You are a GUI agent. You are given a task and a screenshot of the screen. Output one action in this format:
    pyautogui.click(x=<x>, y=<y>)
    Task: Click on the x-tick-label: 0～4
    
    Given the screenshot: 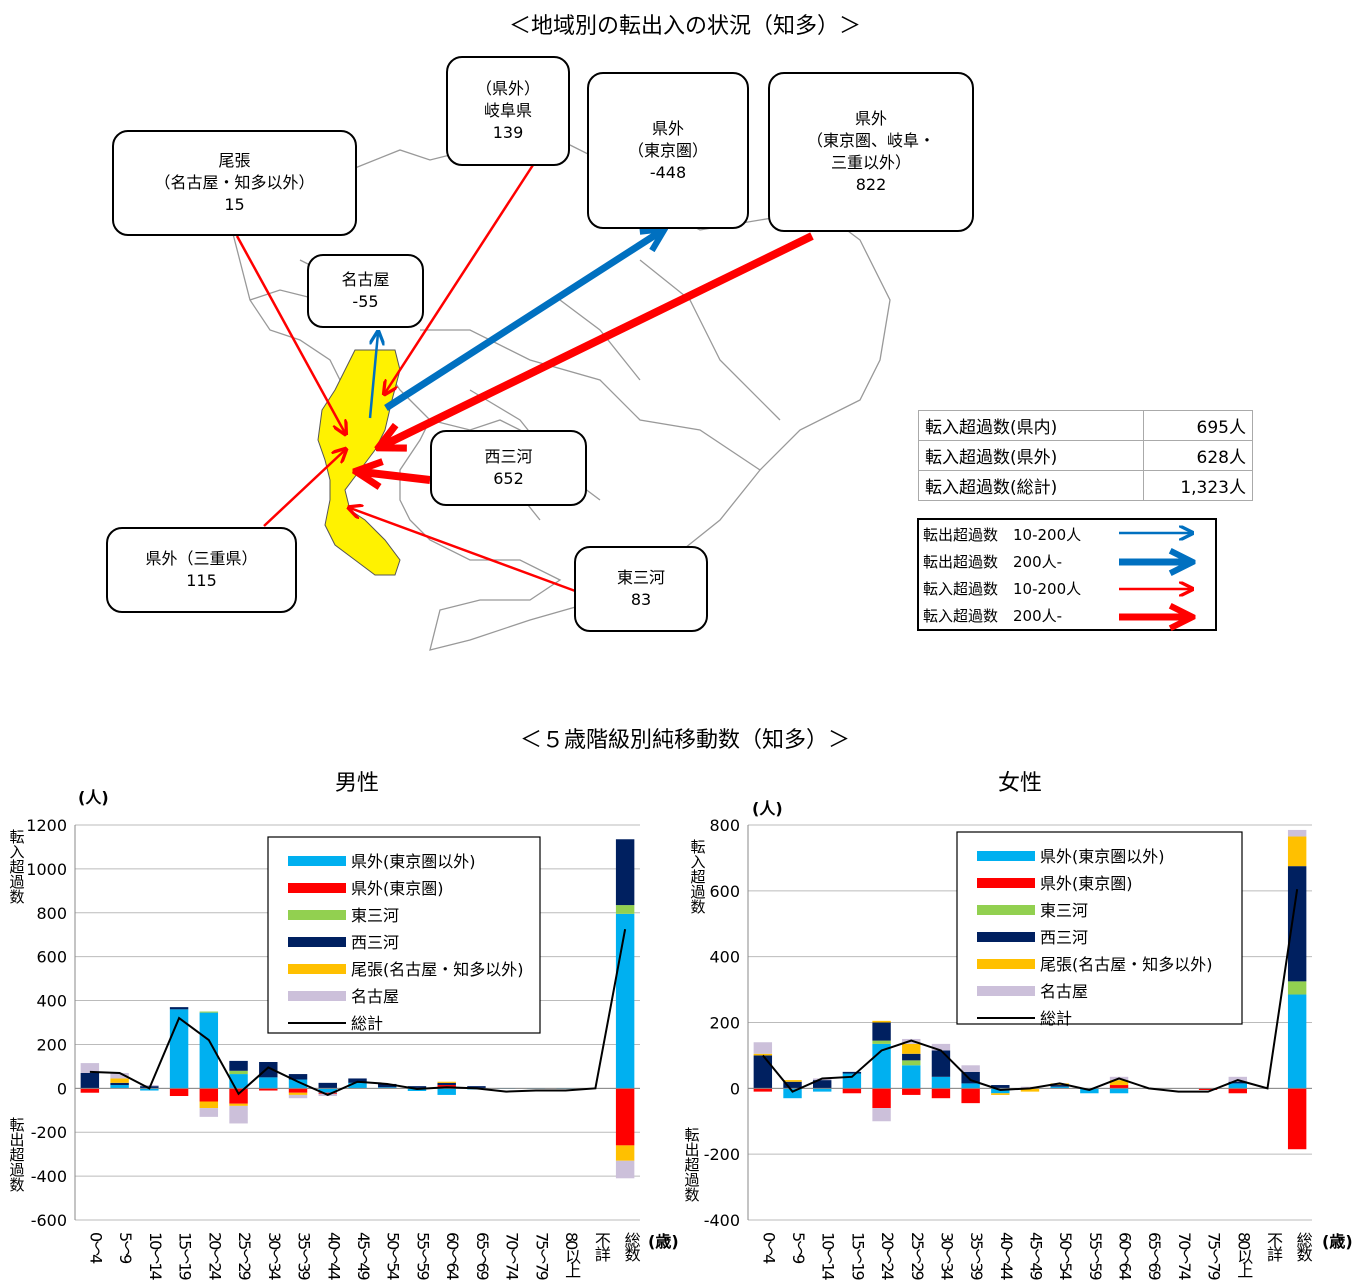 What is the action you would take?
    pyautogui.click(x=95, y=1248)
    